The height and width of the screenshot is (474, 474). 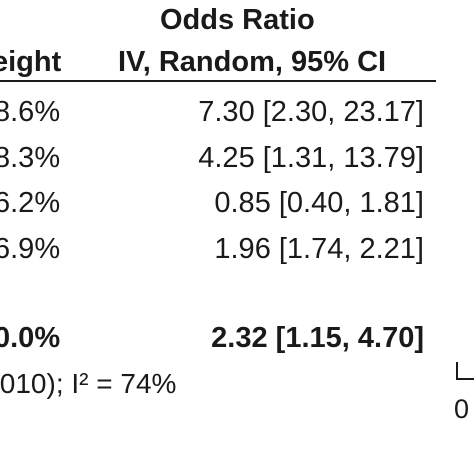 What do you see at coordinates (30, 158) in the screenshot?
I see `row-2-weight: 8.3%` at bounding box center [30, 158].